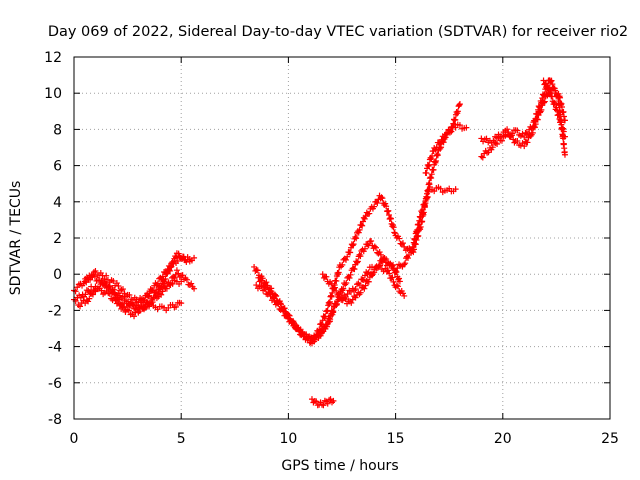  I want to click on y-tick-label: 10, so click(53, 94).